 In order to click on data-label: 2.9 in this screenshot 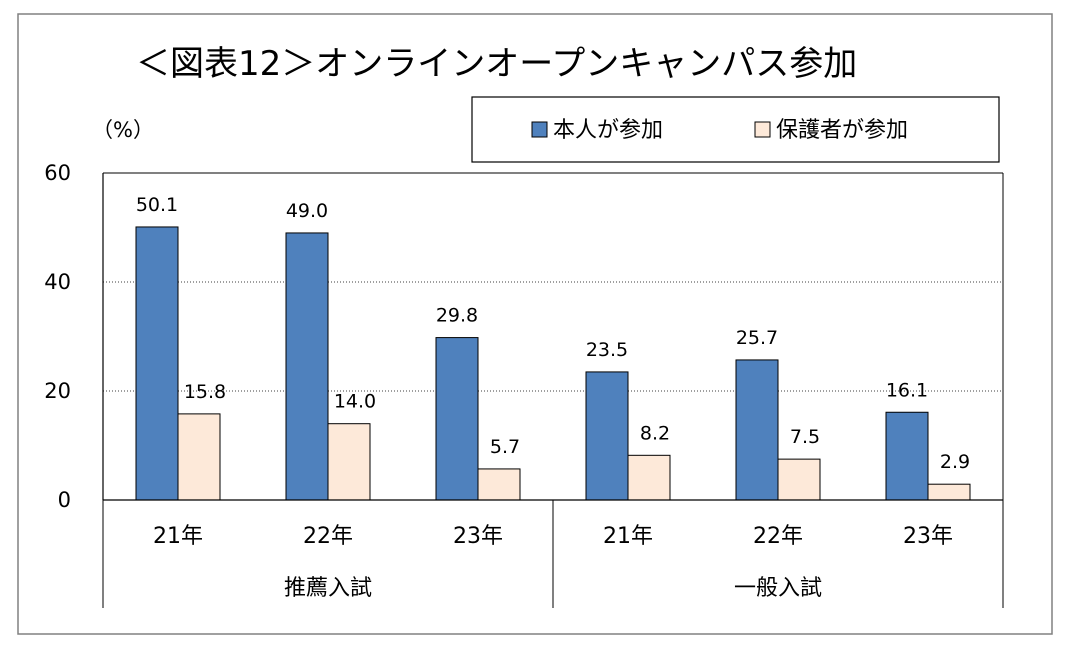, I will do `click(955, 462)`.